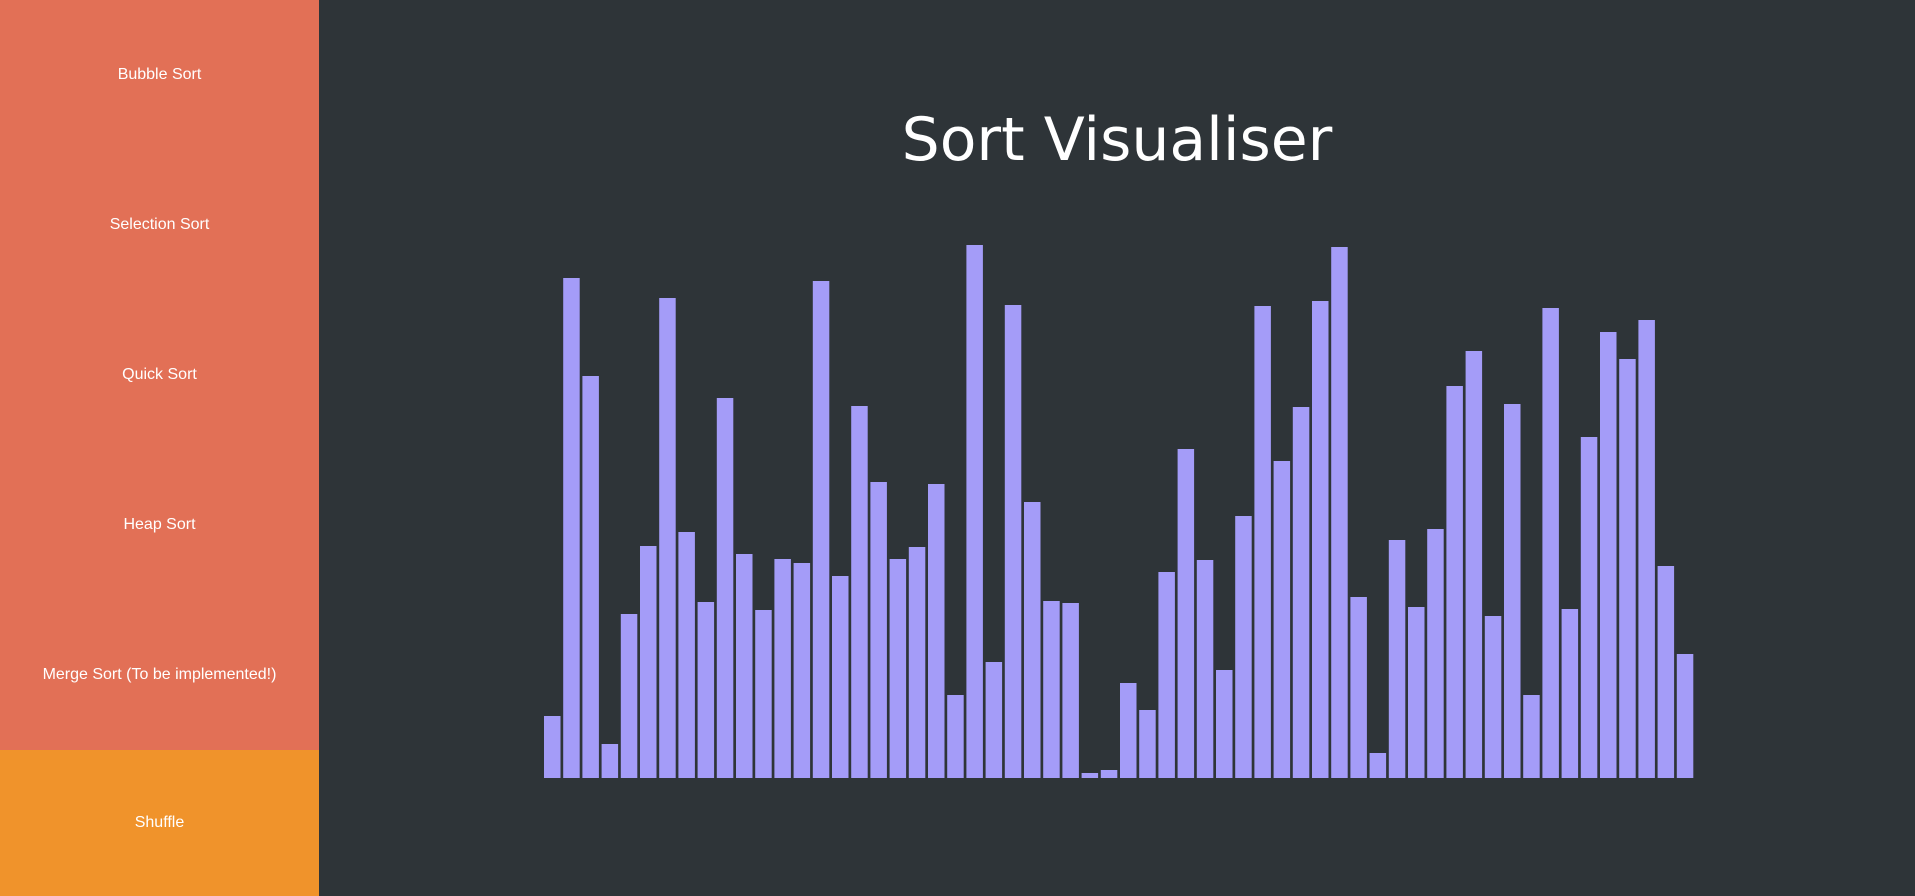  Describe the element at coordinates (159, 75) in the screenshot. I see `bubble-sort-button: Bubble Sort` at that location.